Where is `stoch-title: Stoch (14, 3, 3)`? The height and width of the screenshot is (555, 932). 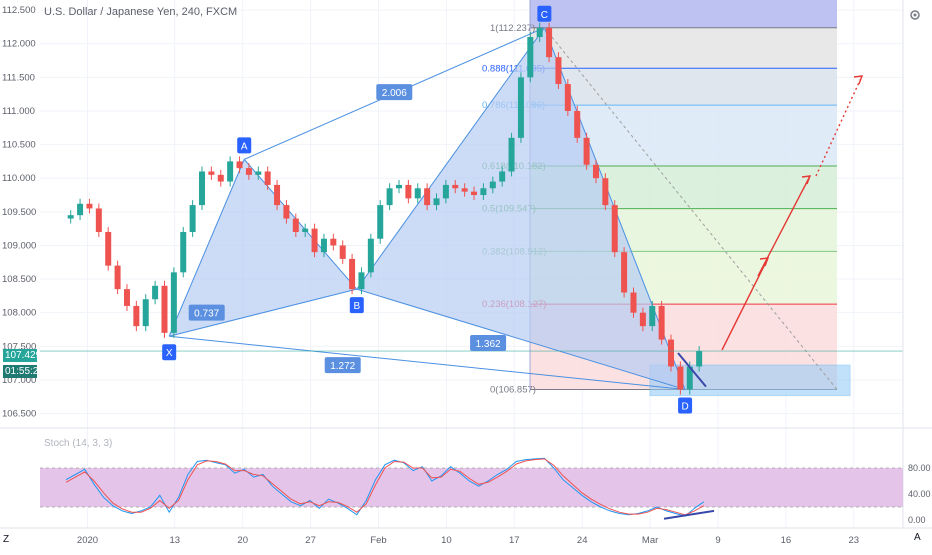 stoch-title: Stoch (14, 3, 3) is located at coordinates (78, 443).